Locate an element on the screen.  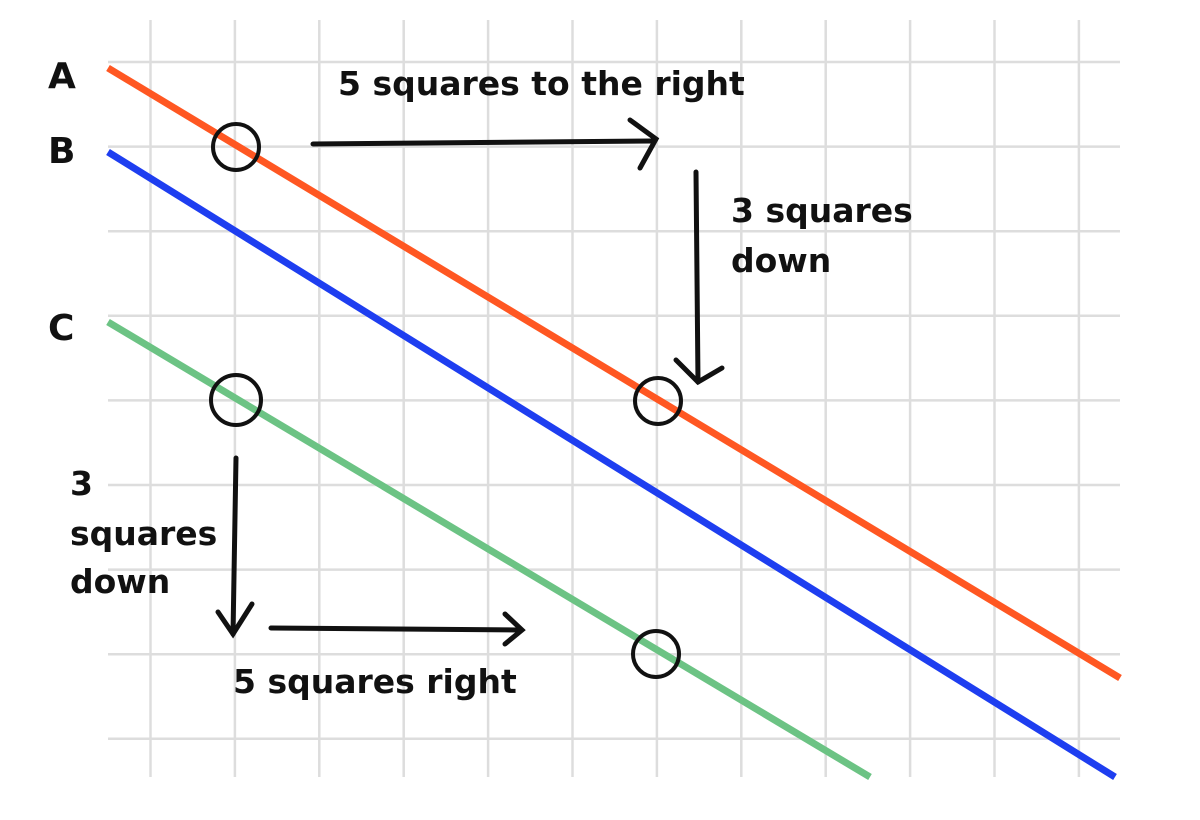
annotation-top-down-2: down is located at coordinates (781, 260).